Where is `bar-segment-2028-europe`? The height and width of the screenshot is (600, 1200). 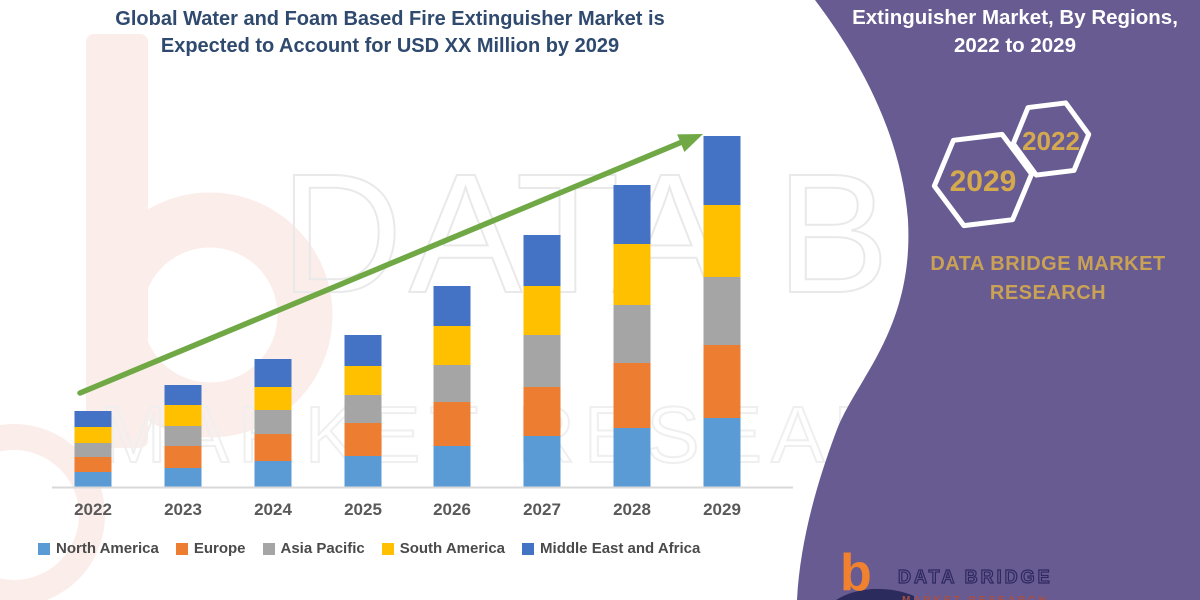 bar-segment-2028-europe is located at coordinates (632, 395).